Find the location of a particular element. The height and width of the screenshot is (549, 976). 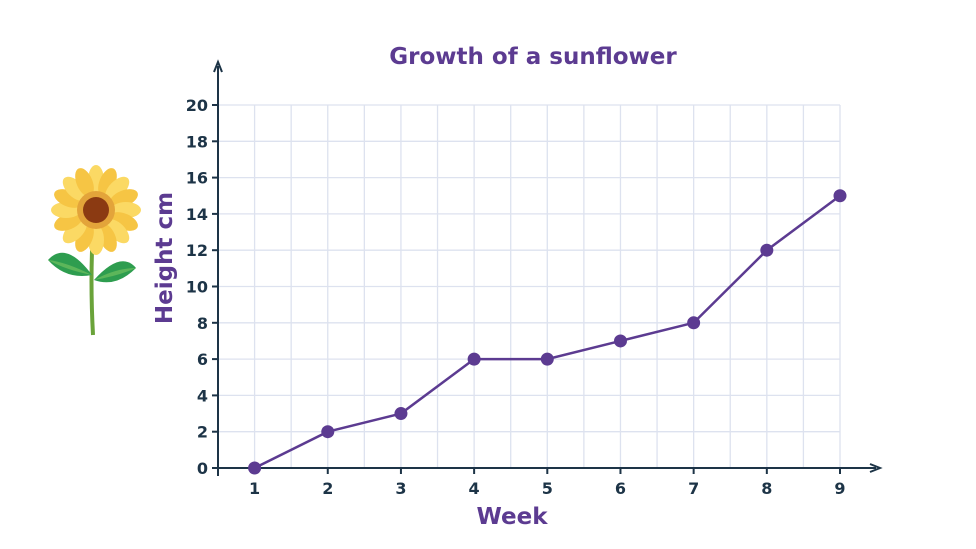

y-axis-label: Height cm is located at coordinates (165, 258).